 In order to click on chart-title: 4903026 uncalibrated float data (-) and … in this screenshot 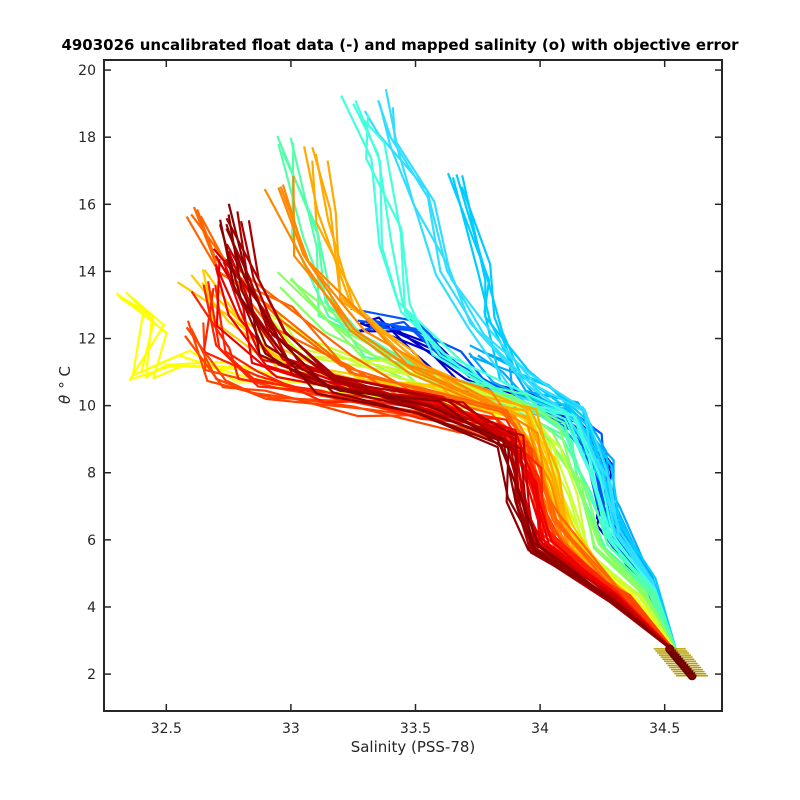, I will do `click(400, 45)`.